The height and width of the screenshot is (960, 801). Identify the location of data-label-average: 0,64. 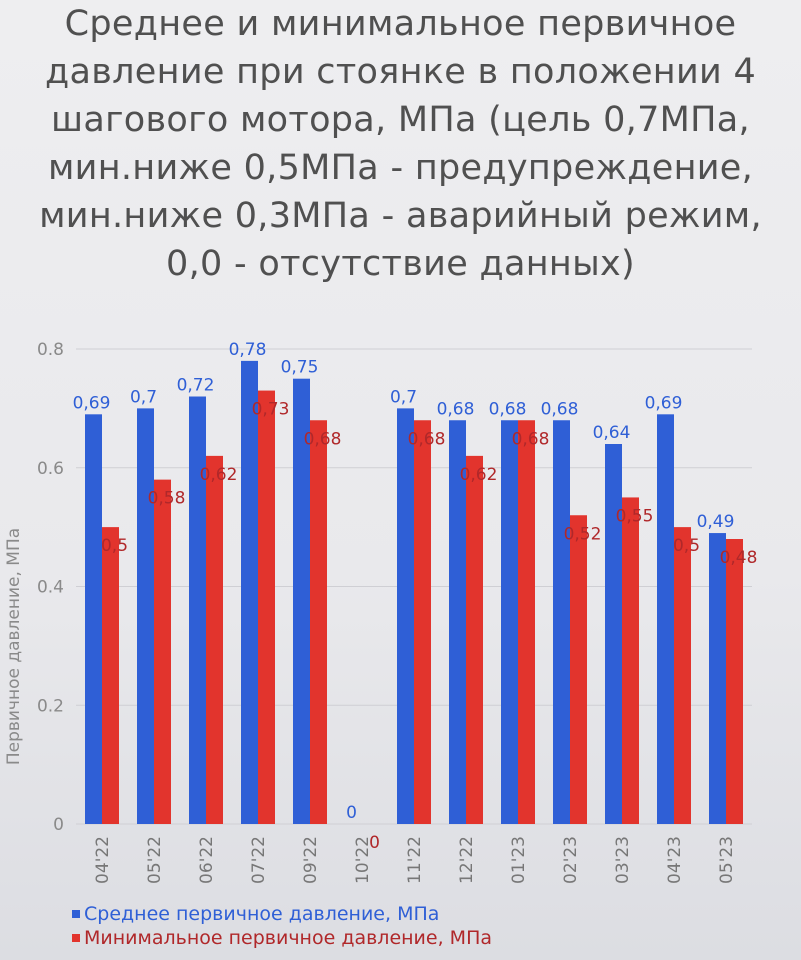
(612, 433).